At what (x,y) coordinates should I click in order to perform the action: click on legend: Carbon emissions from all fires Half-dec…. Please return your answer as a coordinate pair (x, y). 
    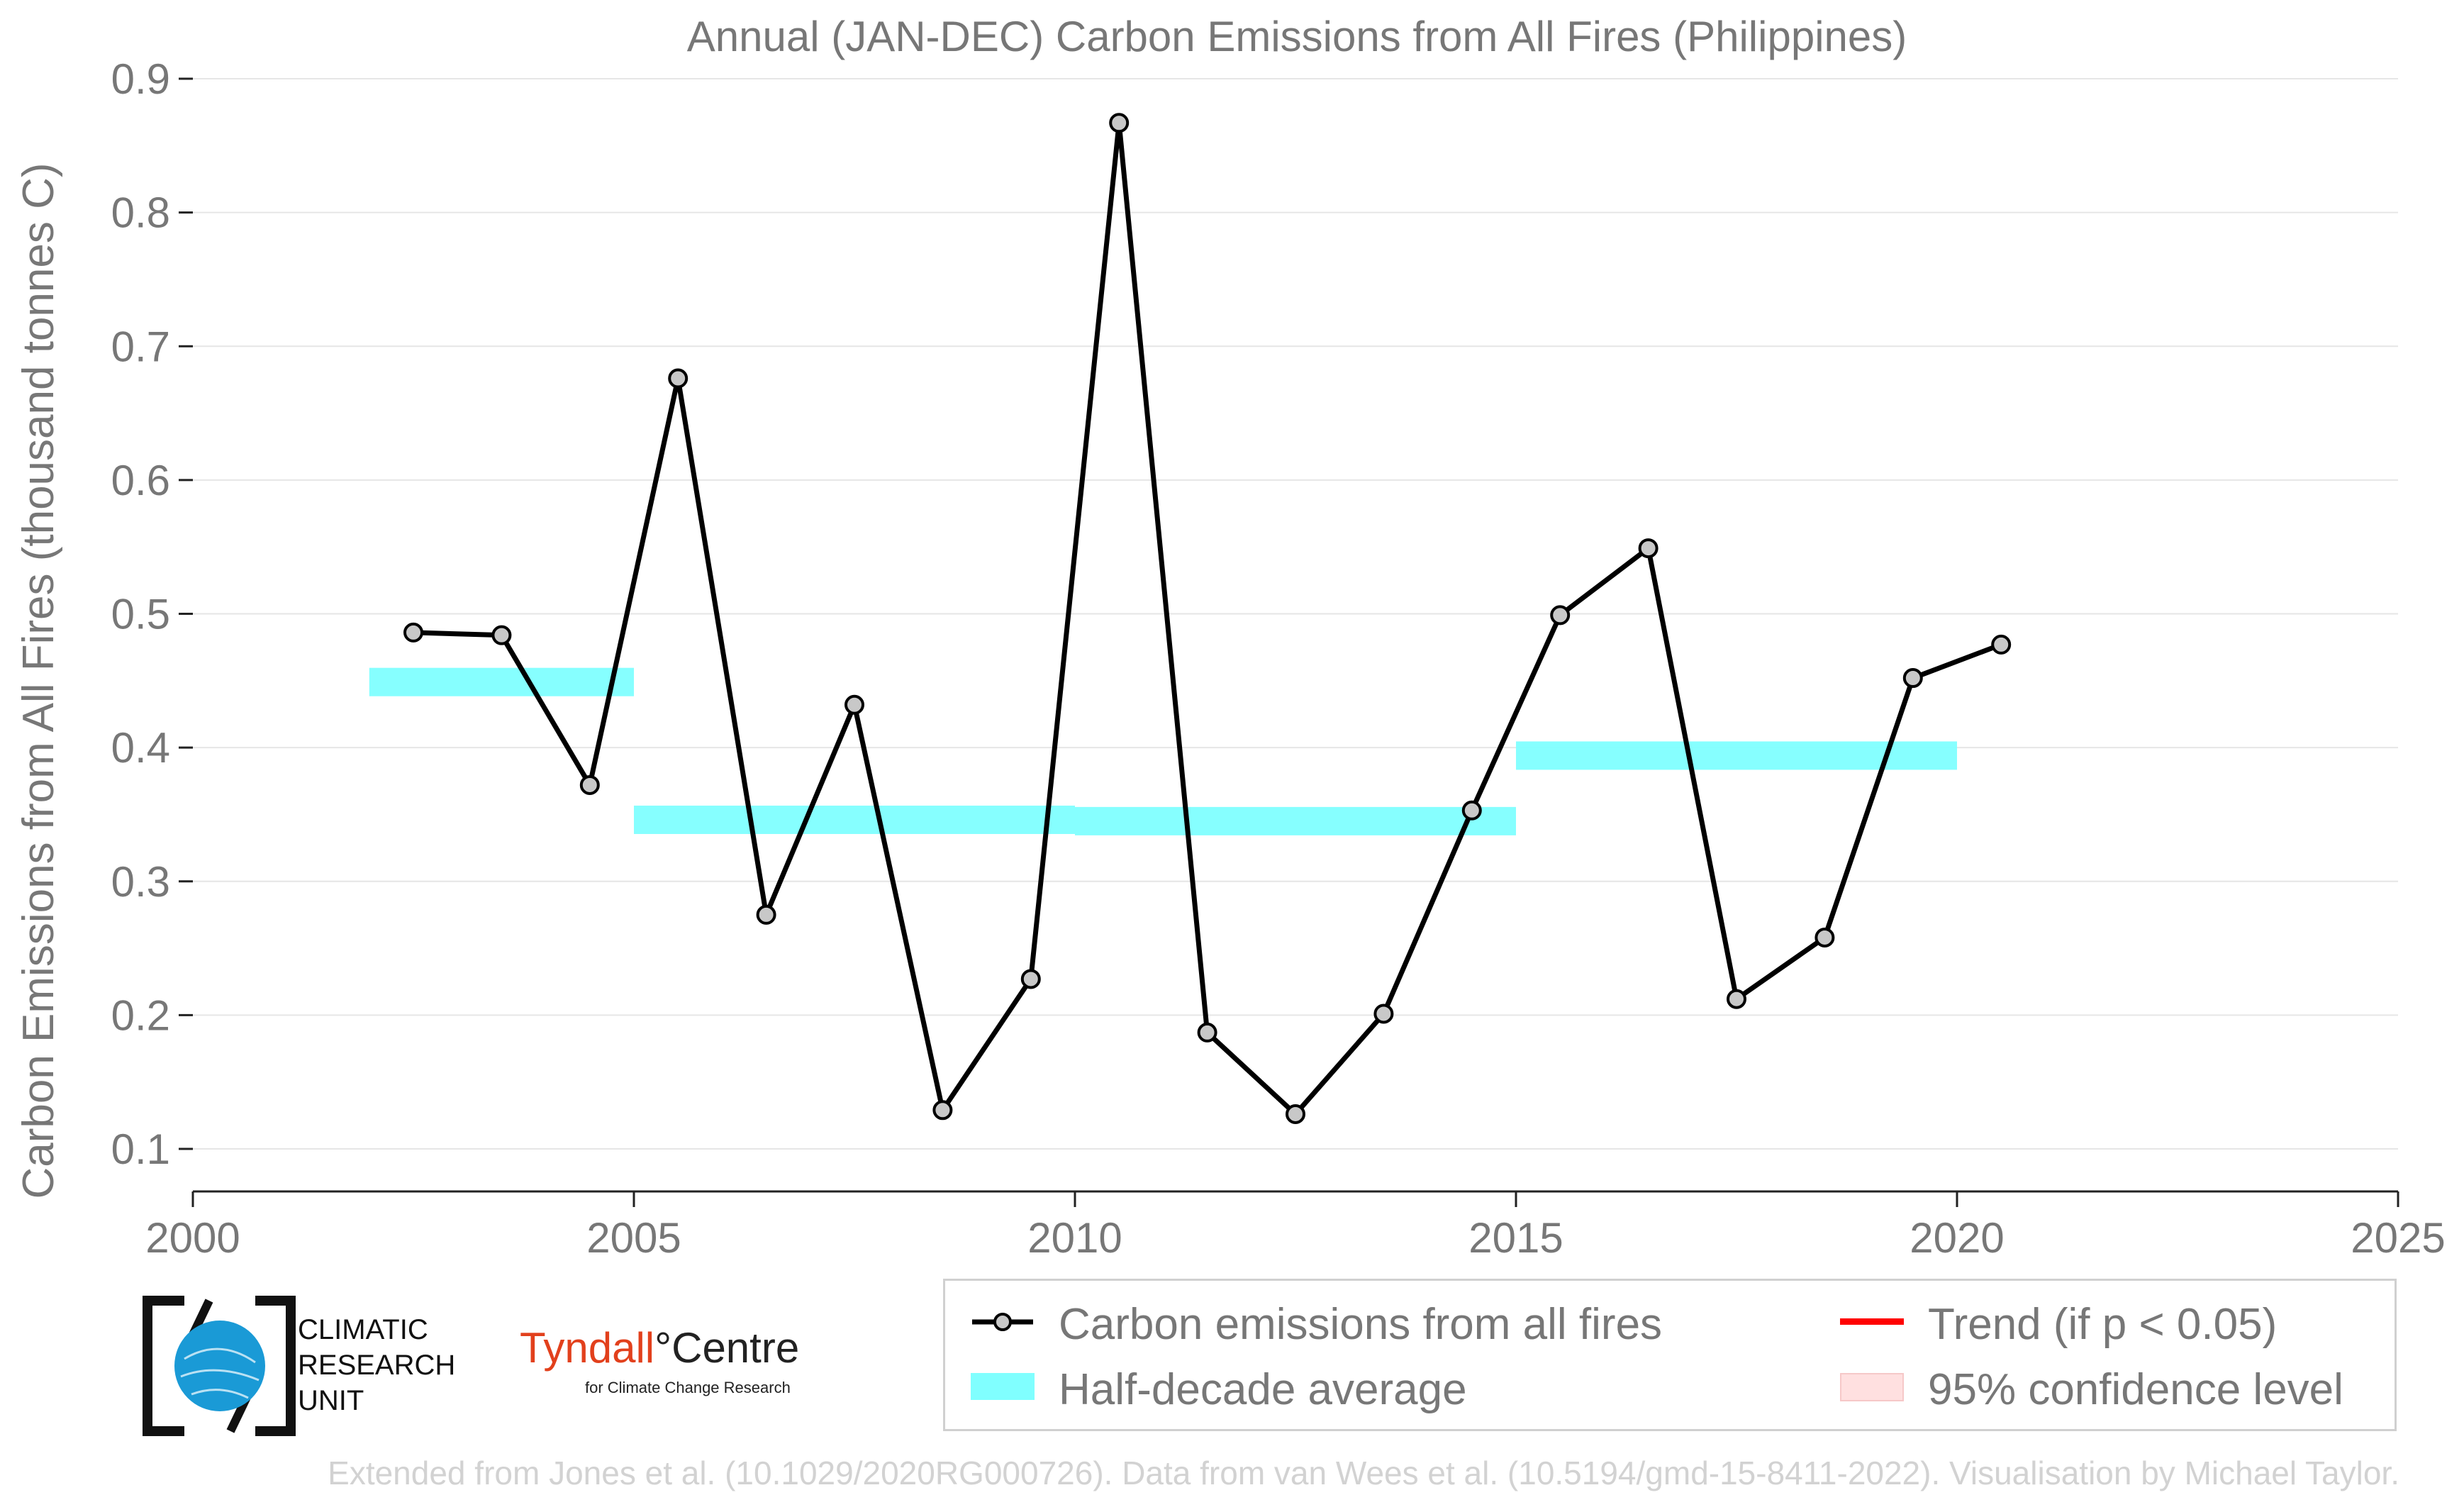
    Looking at the image, I should click on (1670, 1355).